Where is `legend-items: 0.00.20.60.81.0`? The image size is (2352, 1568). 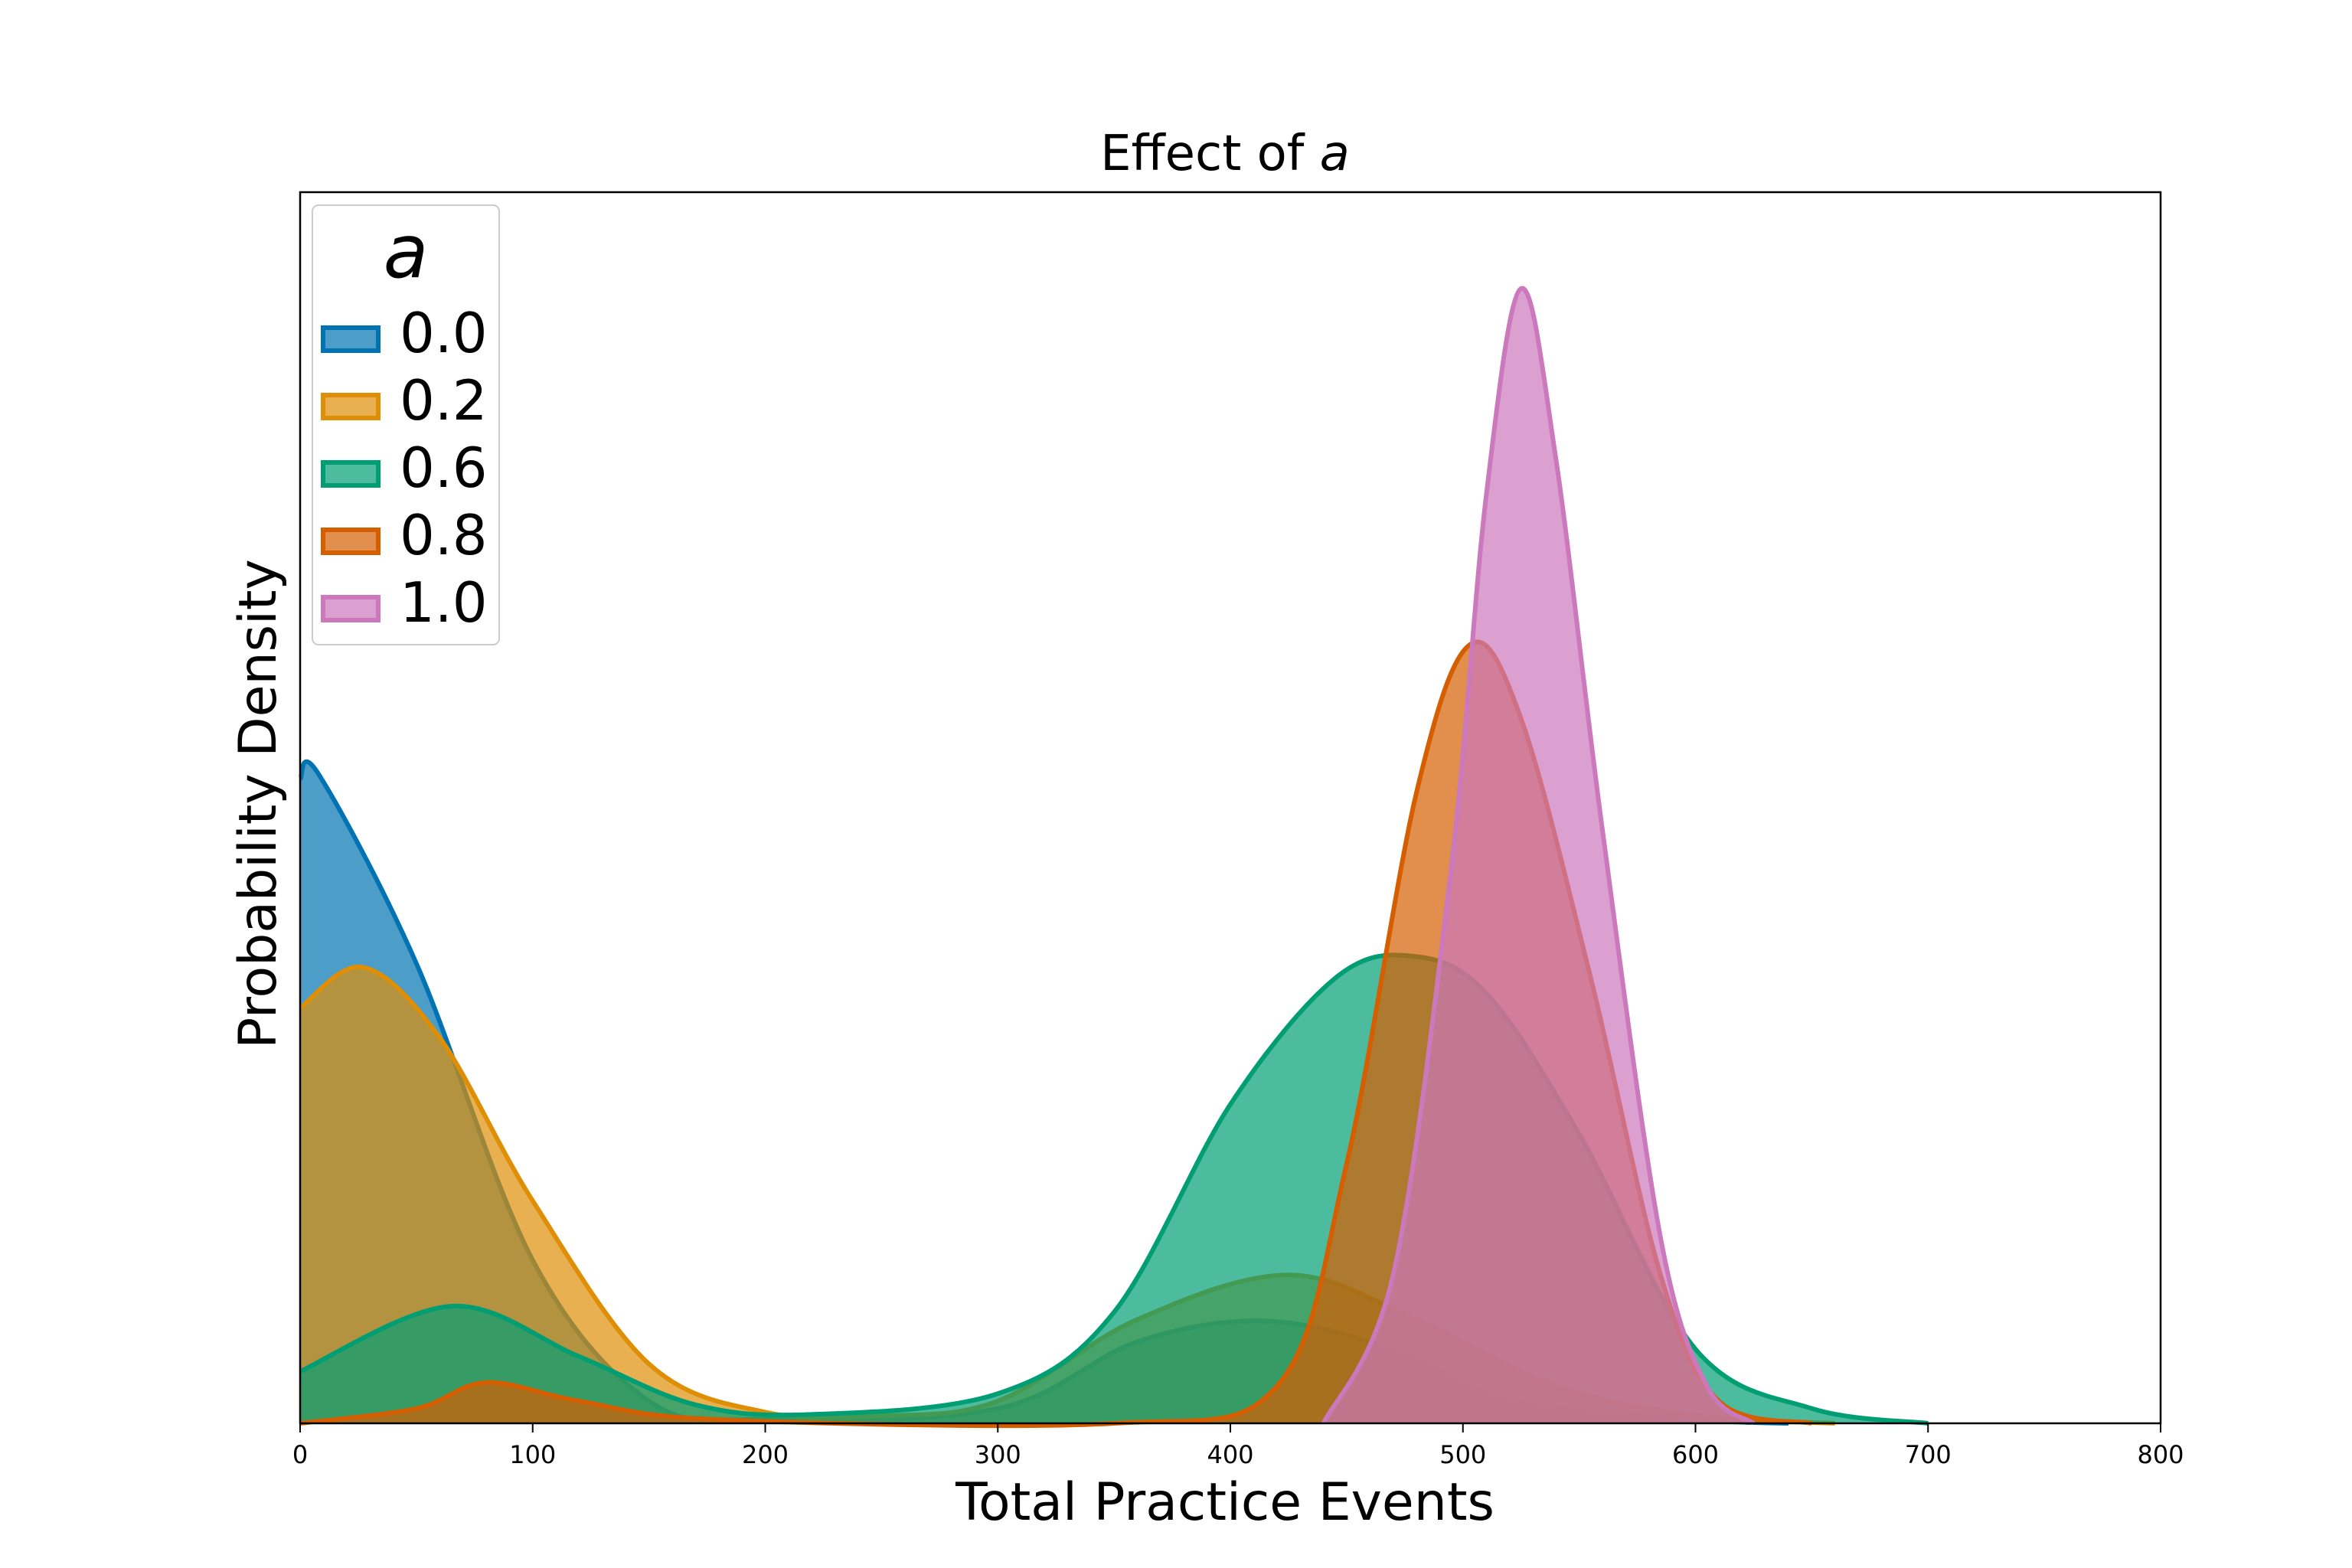 legend-items: 0.00.20.60.81.0 is located at coordinates (404, 468).